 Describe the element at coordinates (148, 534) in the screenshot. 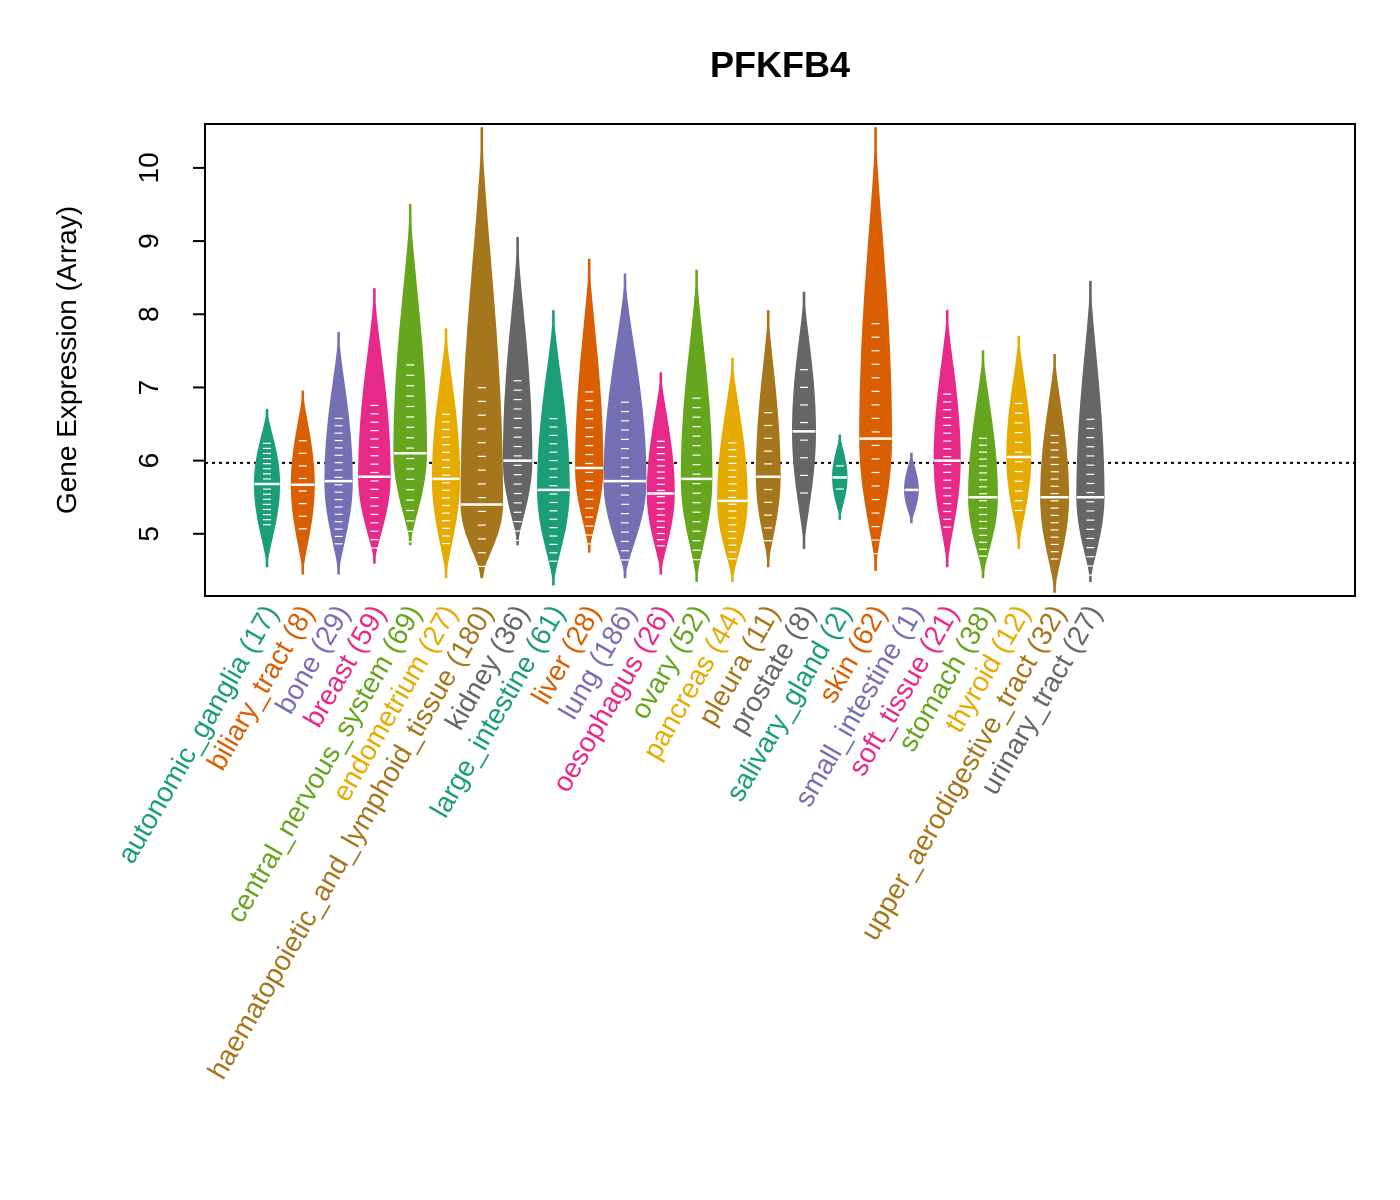

I see `y-tick-label: 5` at that location.